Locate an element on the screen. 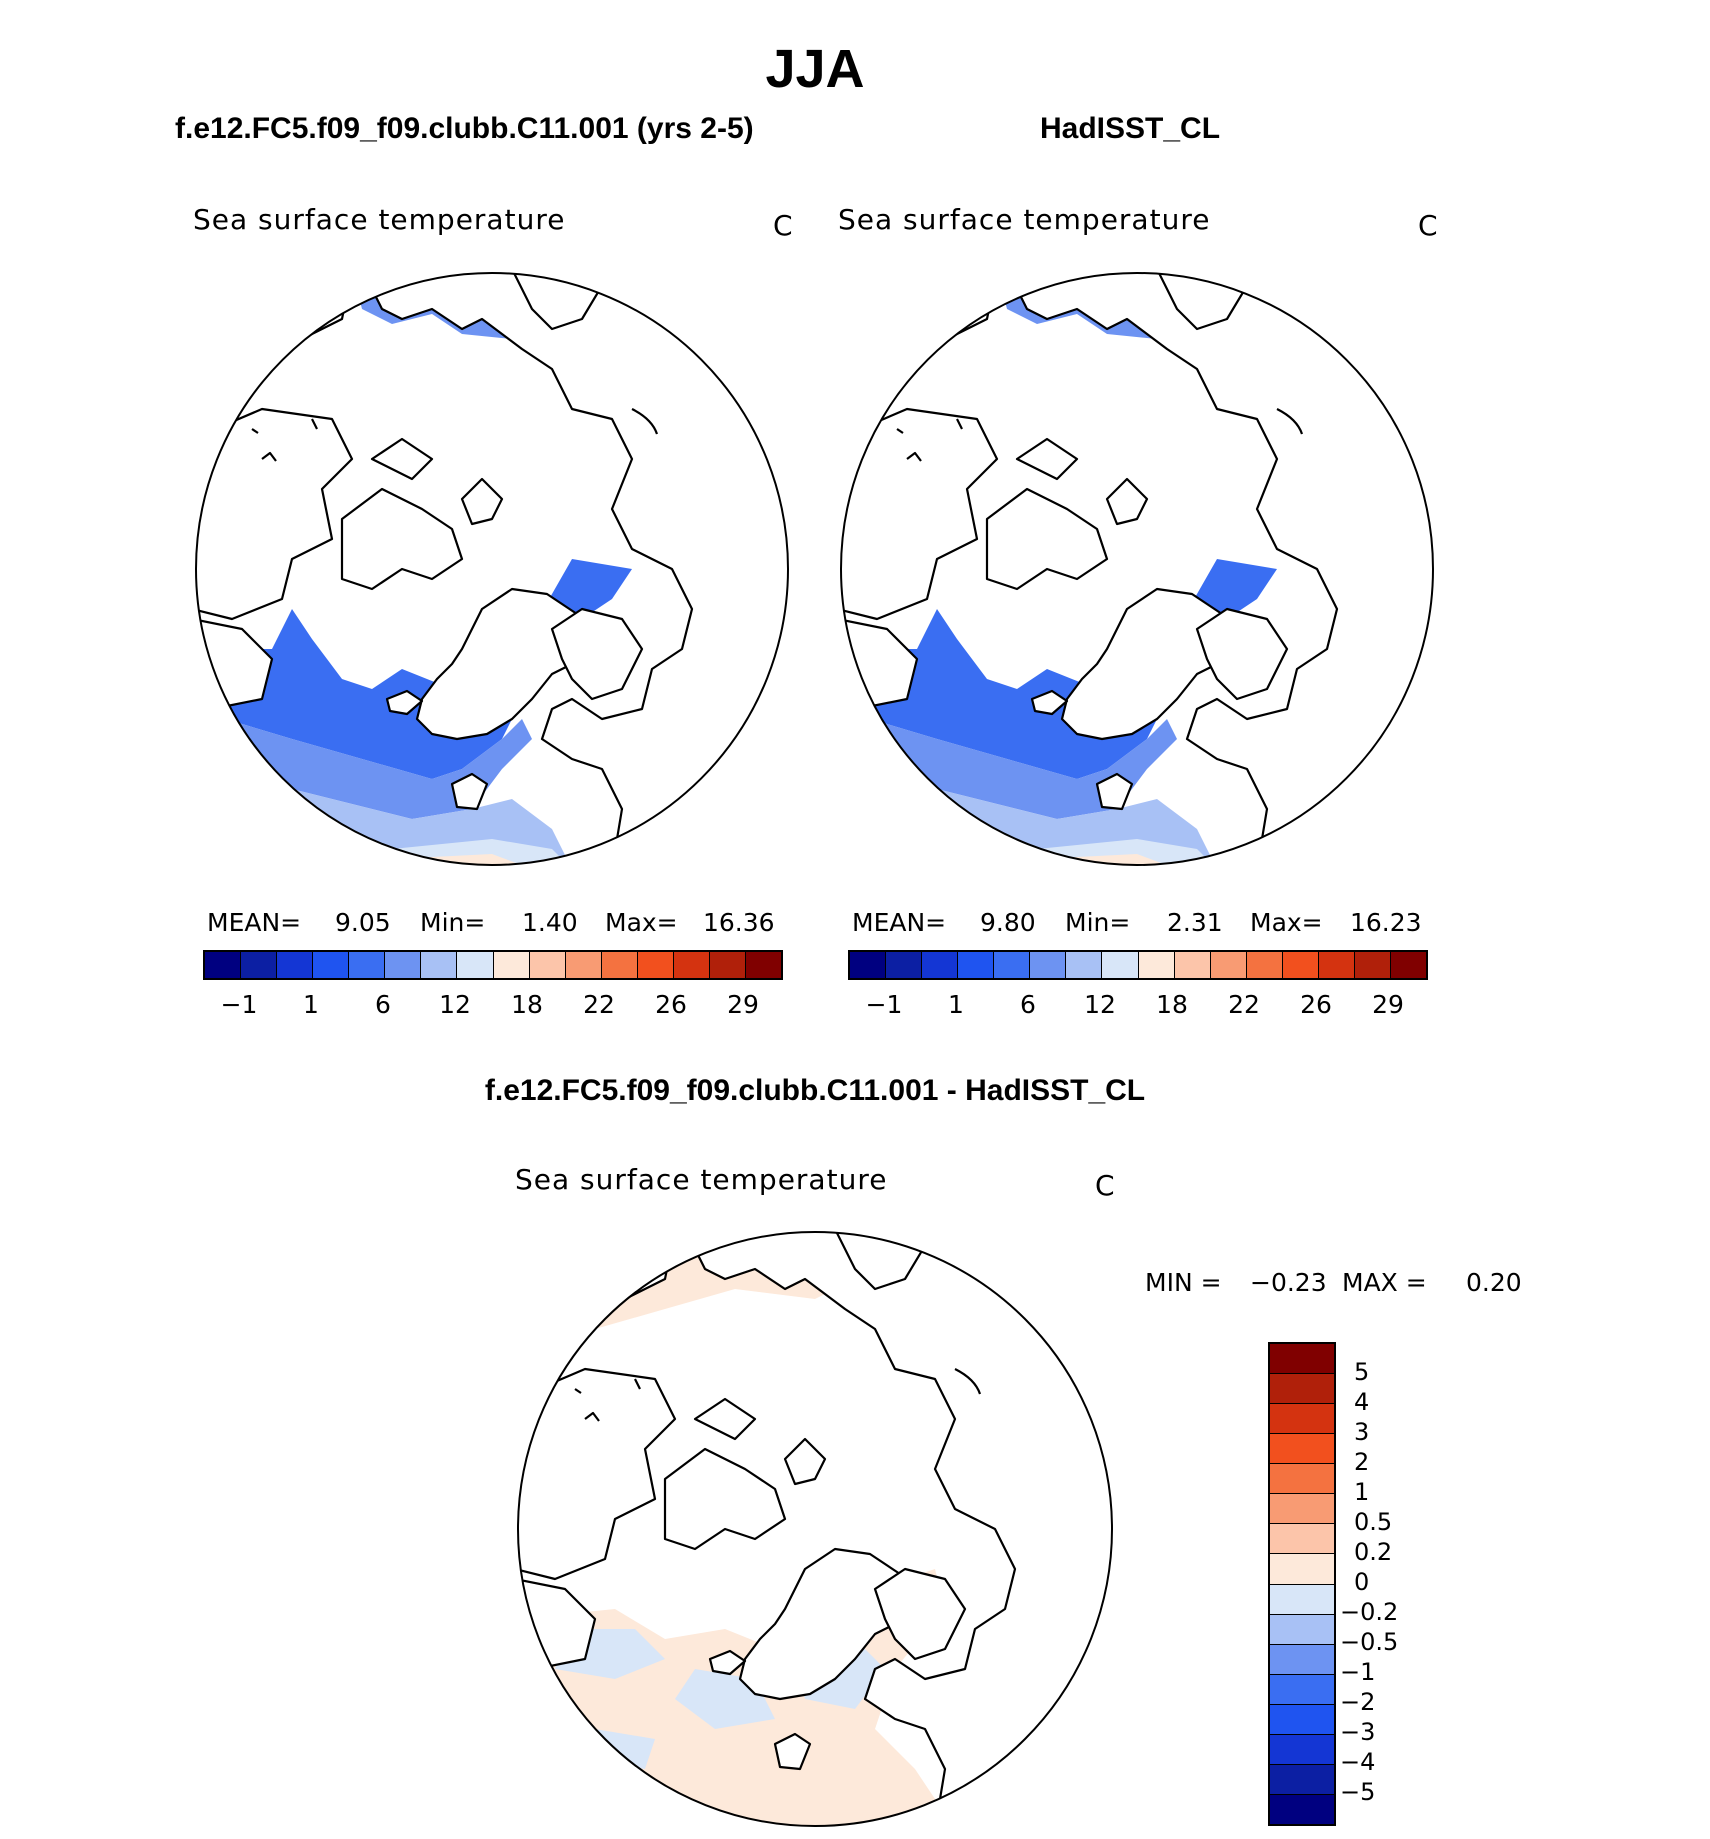 This screenshot has height=1839, width=1710. diff-colorbar-tick-label: 3 is located at coordinates (1362, 1432).